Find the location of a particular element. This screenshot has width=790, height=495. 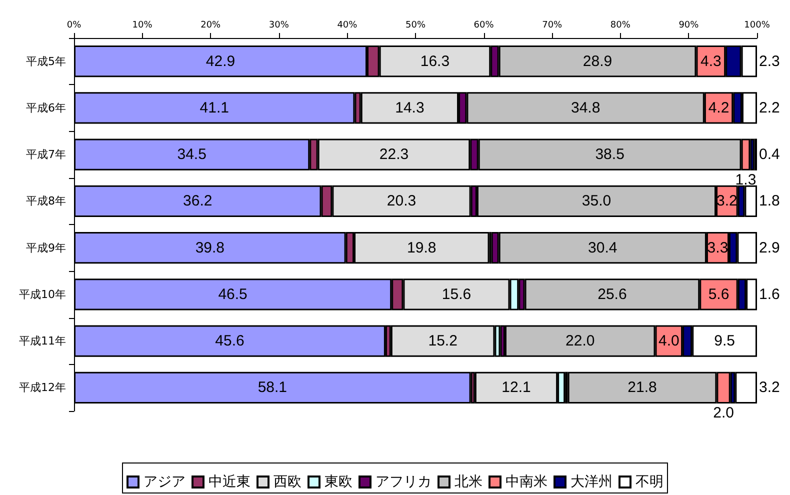

x-tick-label: 50% is located at coordinates (415, 25).